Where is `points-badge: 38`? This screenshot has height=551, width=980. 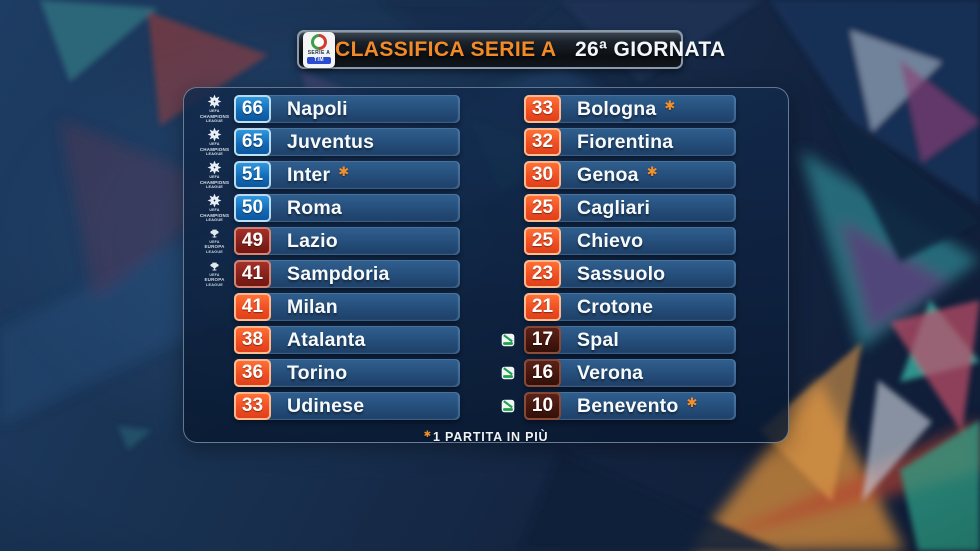 points-badge: 38 is located at coordinates (252, 340).